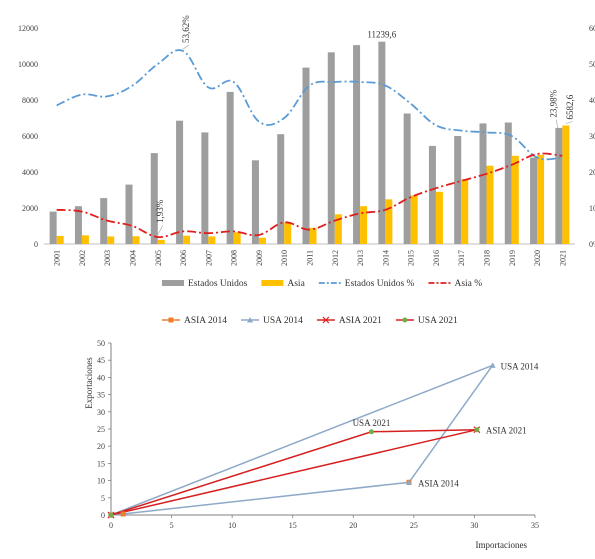 This screenshot has width=595, height=559. I want to click on x-tick-label: 2005, so click(158, 258).